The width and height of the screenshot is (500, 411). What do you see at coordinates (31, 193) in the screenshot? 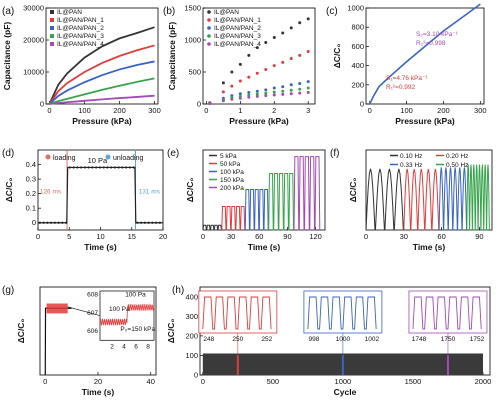
I see `y-tick-label: 0.2` at bounding box center [31, 193].